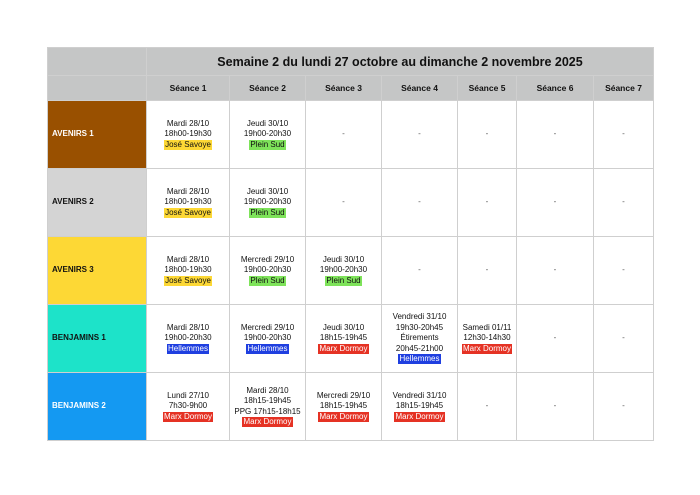  I want to click on session-cell: Samedi 01/11 12h30-14h30 Marx Dormoy, so click(487, 338).